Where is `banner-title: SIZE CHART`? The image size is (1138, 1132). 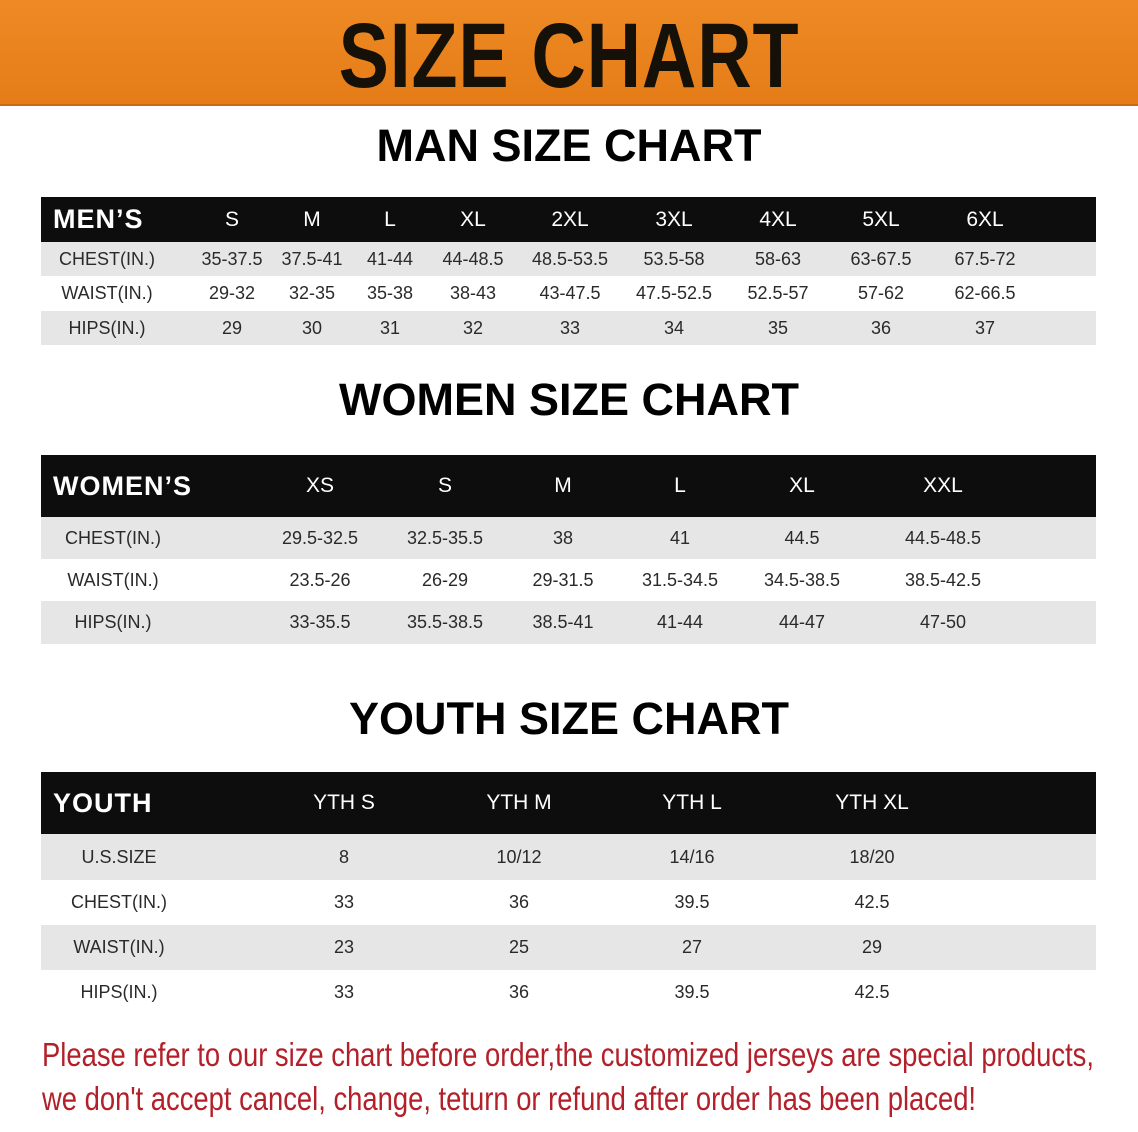
banner-title: SIZE CHART is located at coordinates (569, 56).